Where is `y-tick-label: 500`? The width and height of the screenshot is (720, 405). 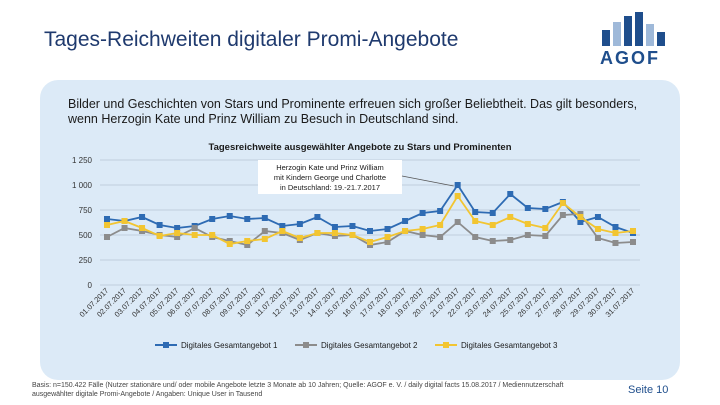
y-tick-label: 500 is located at coordinates (86, 235).